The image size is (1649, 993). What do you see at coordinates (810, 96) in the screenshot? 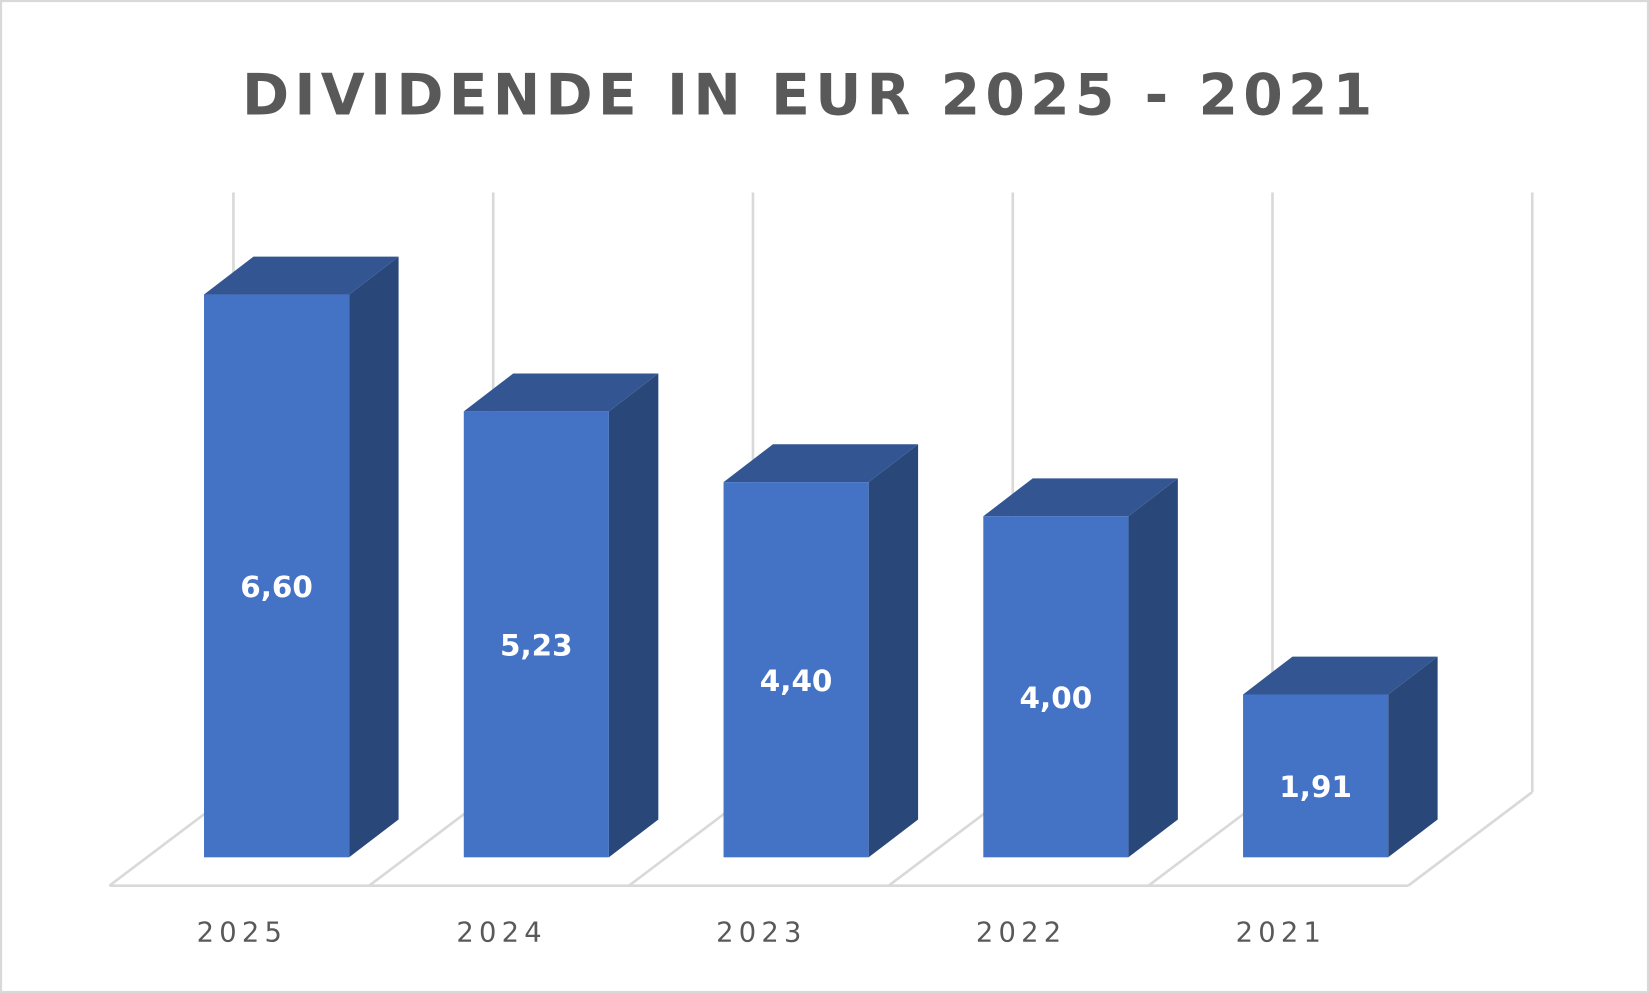
I see `chart-title: DIVIDENDE IN EUR 2025 - 2021` at bounding box center [810, 96].